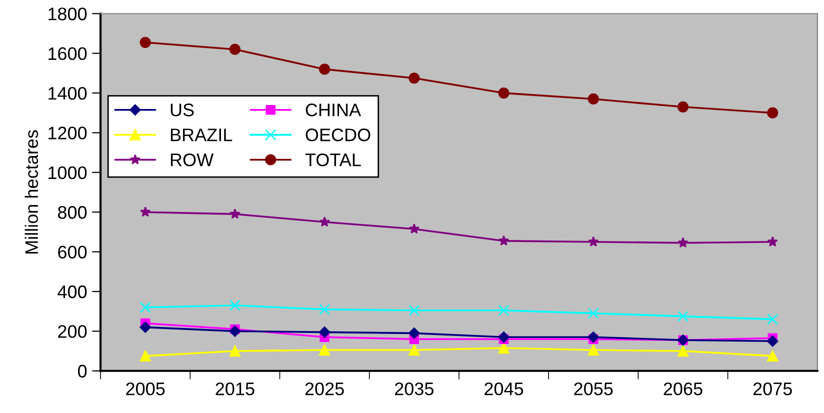  I want to click on x-tick-label: 2005, so click(145, 389).